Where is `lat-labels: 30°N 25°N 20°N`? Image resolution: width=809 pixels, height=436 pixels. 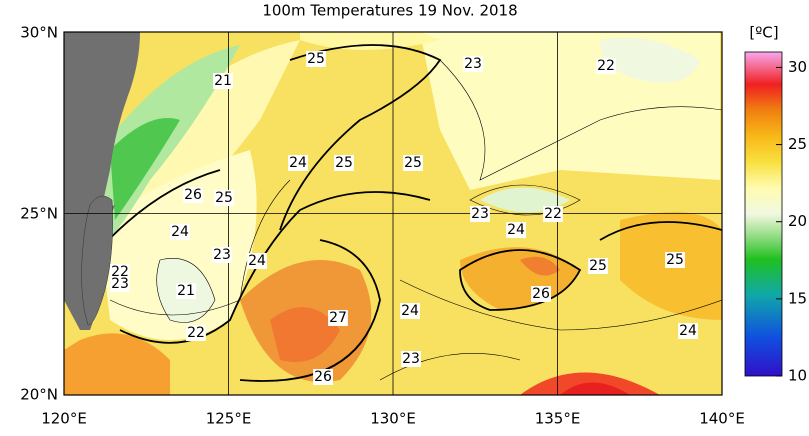
lat-labels: 30°N 25°N 20°N is located at coordinates (39, 214).